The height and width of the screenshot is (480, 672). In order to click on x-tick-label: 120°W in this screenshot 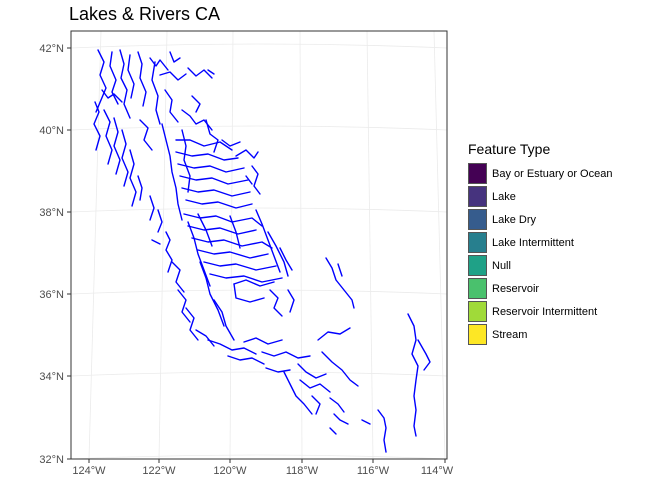, I will do `click(230, 471)`.